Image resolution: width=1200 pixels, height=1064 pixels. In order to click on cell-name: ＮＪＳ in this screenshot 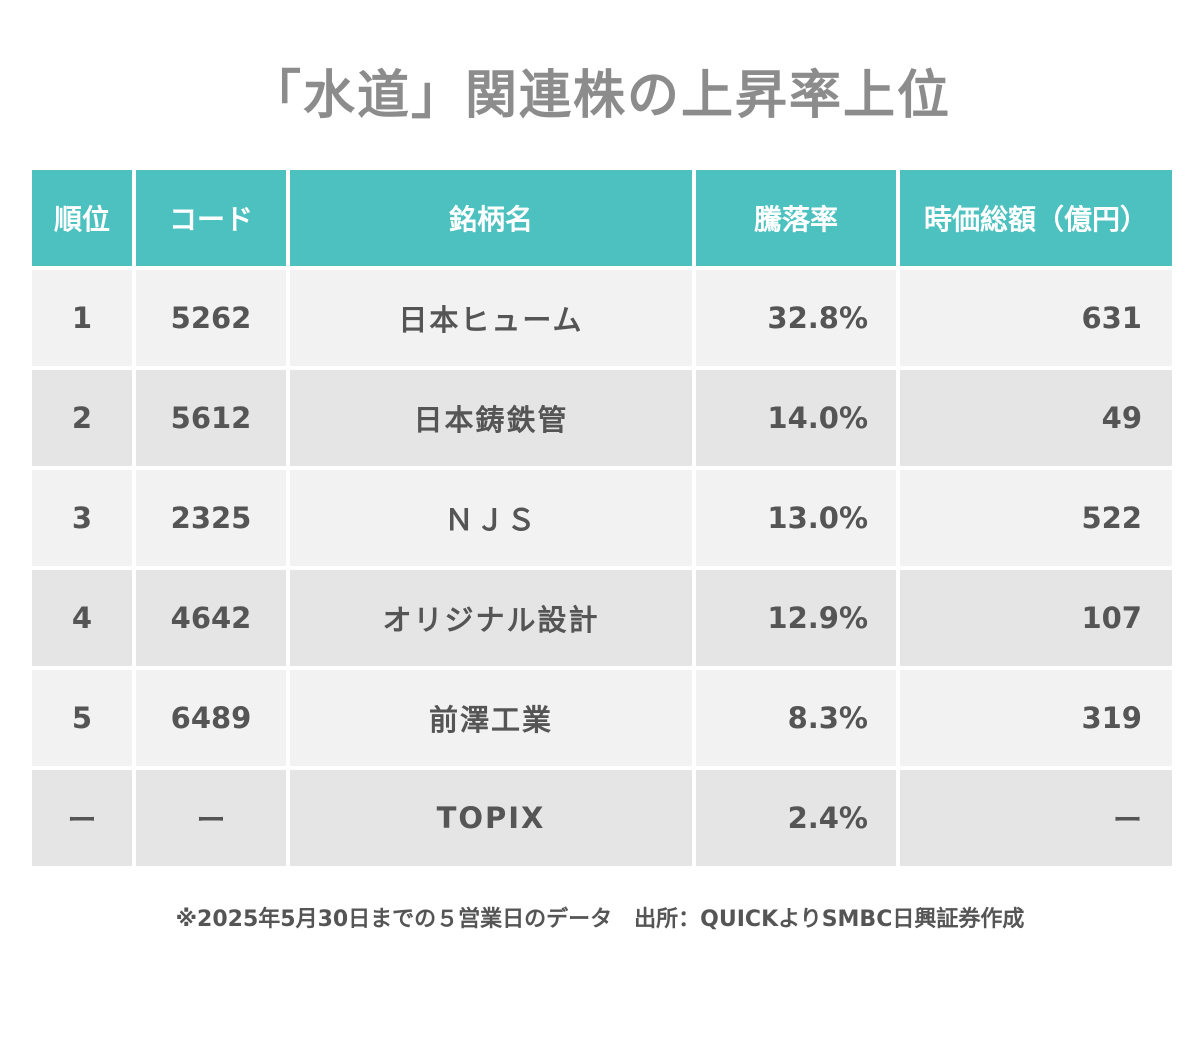, I will do `click(491, 518)`.